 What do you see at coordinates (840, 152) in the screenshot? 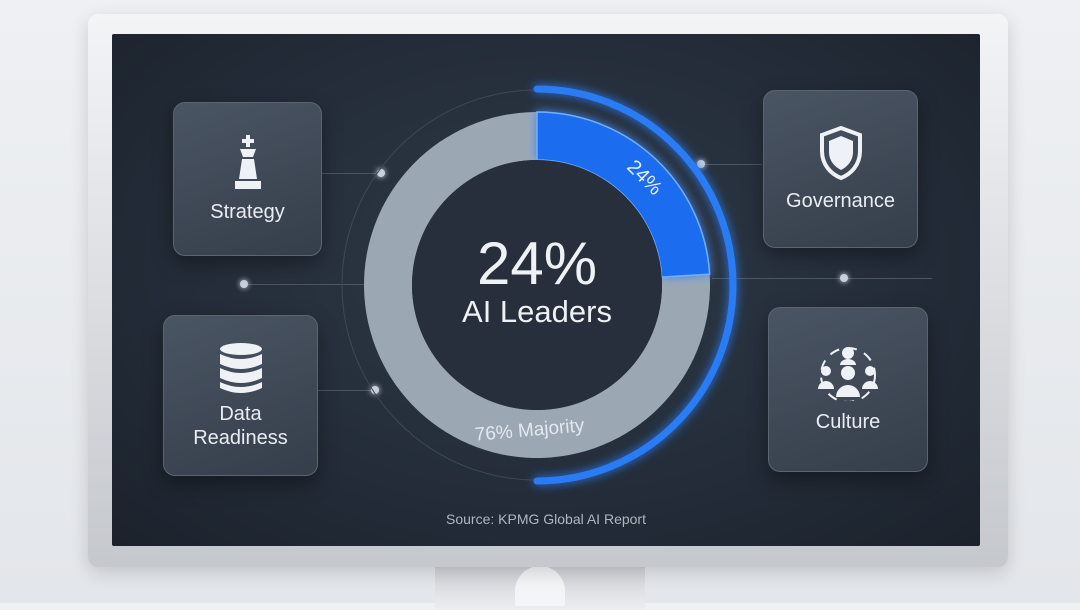
I see `shield-icon` at bounding box center [840, 152].